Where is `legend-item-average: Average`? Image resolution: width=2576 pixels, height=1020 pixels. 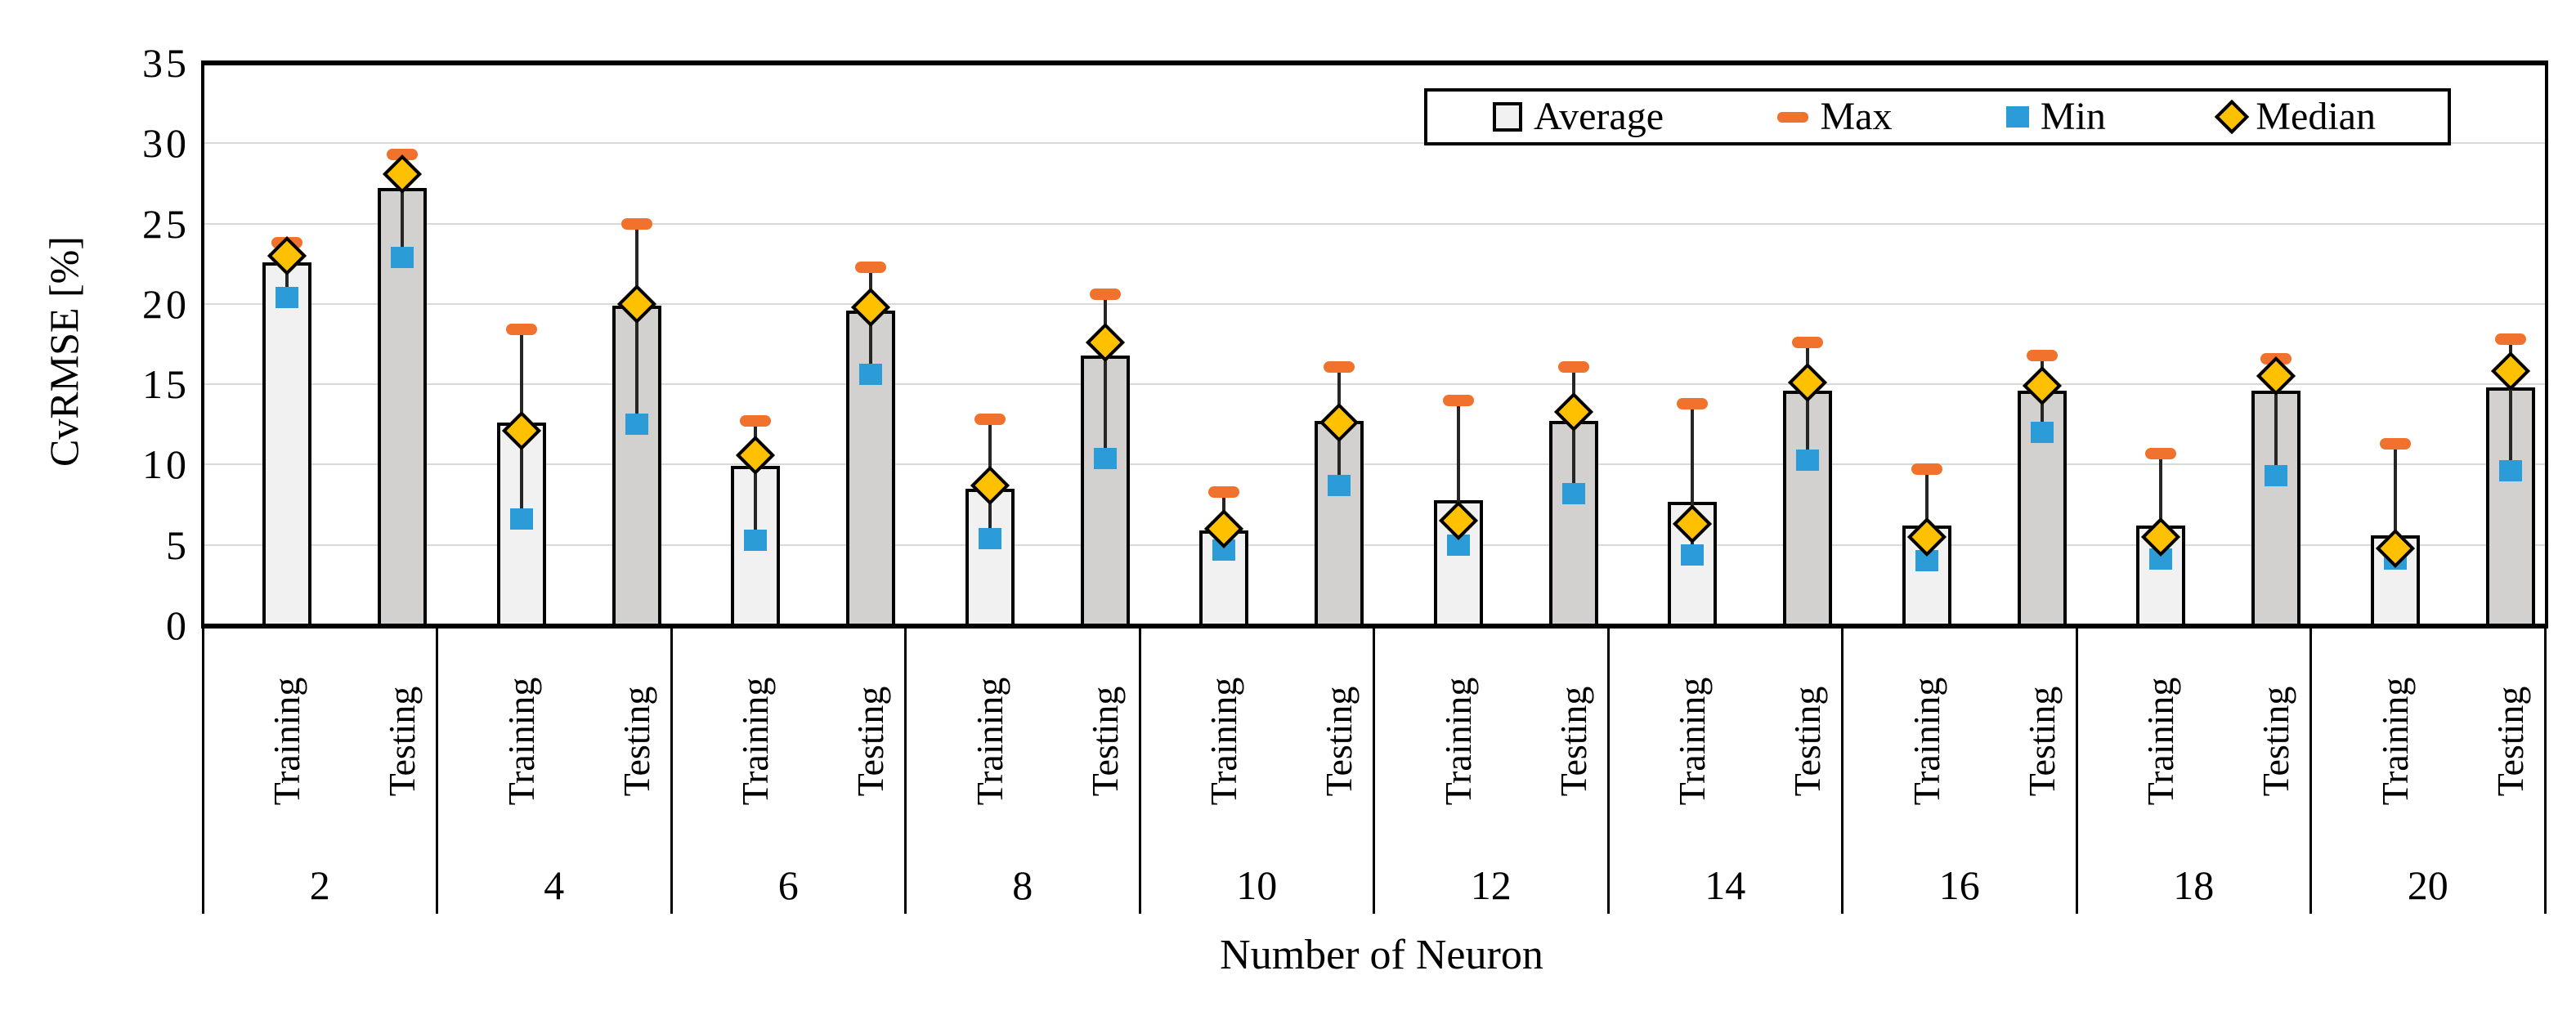
legend-item-average: Average is located at coordinates (1579, 117).